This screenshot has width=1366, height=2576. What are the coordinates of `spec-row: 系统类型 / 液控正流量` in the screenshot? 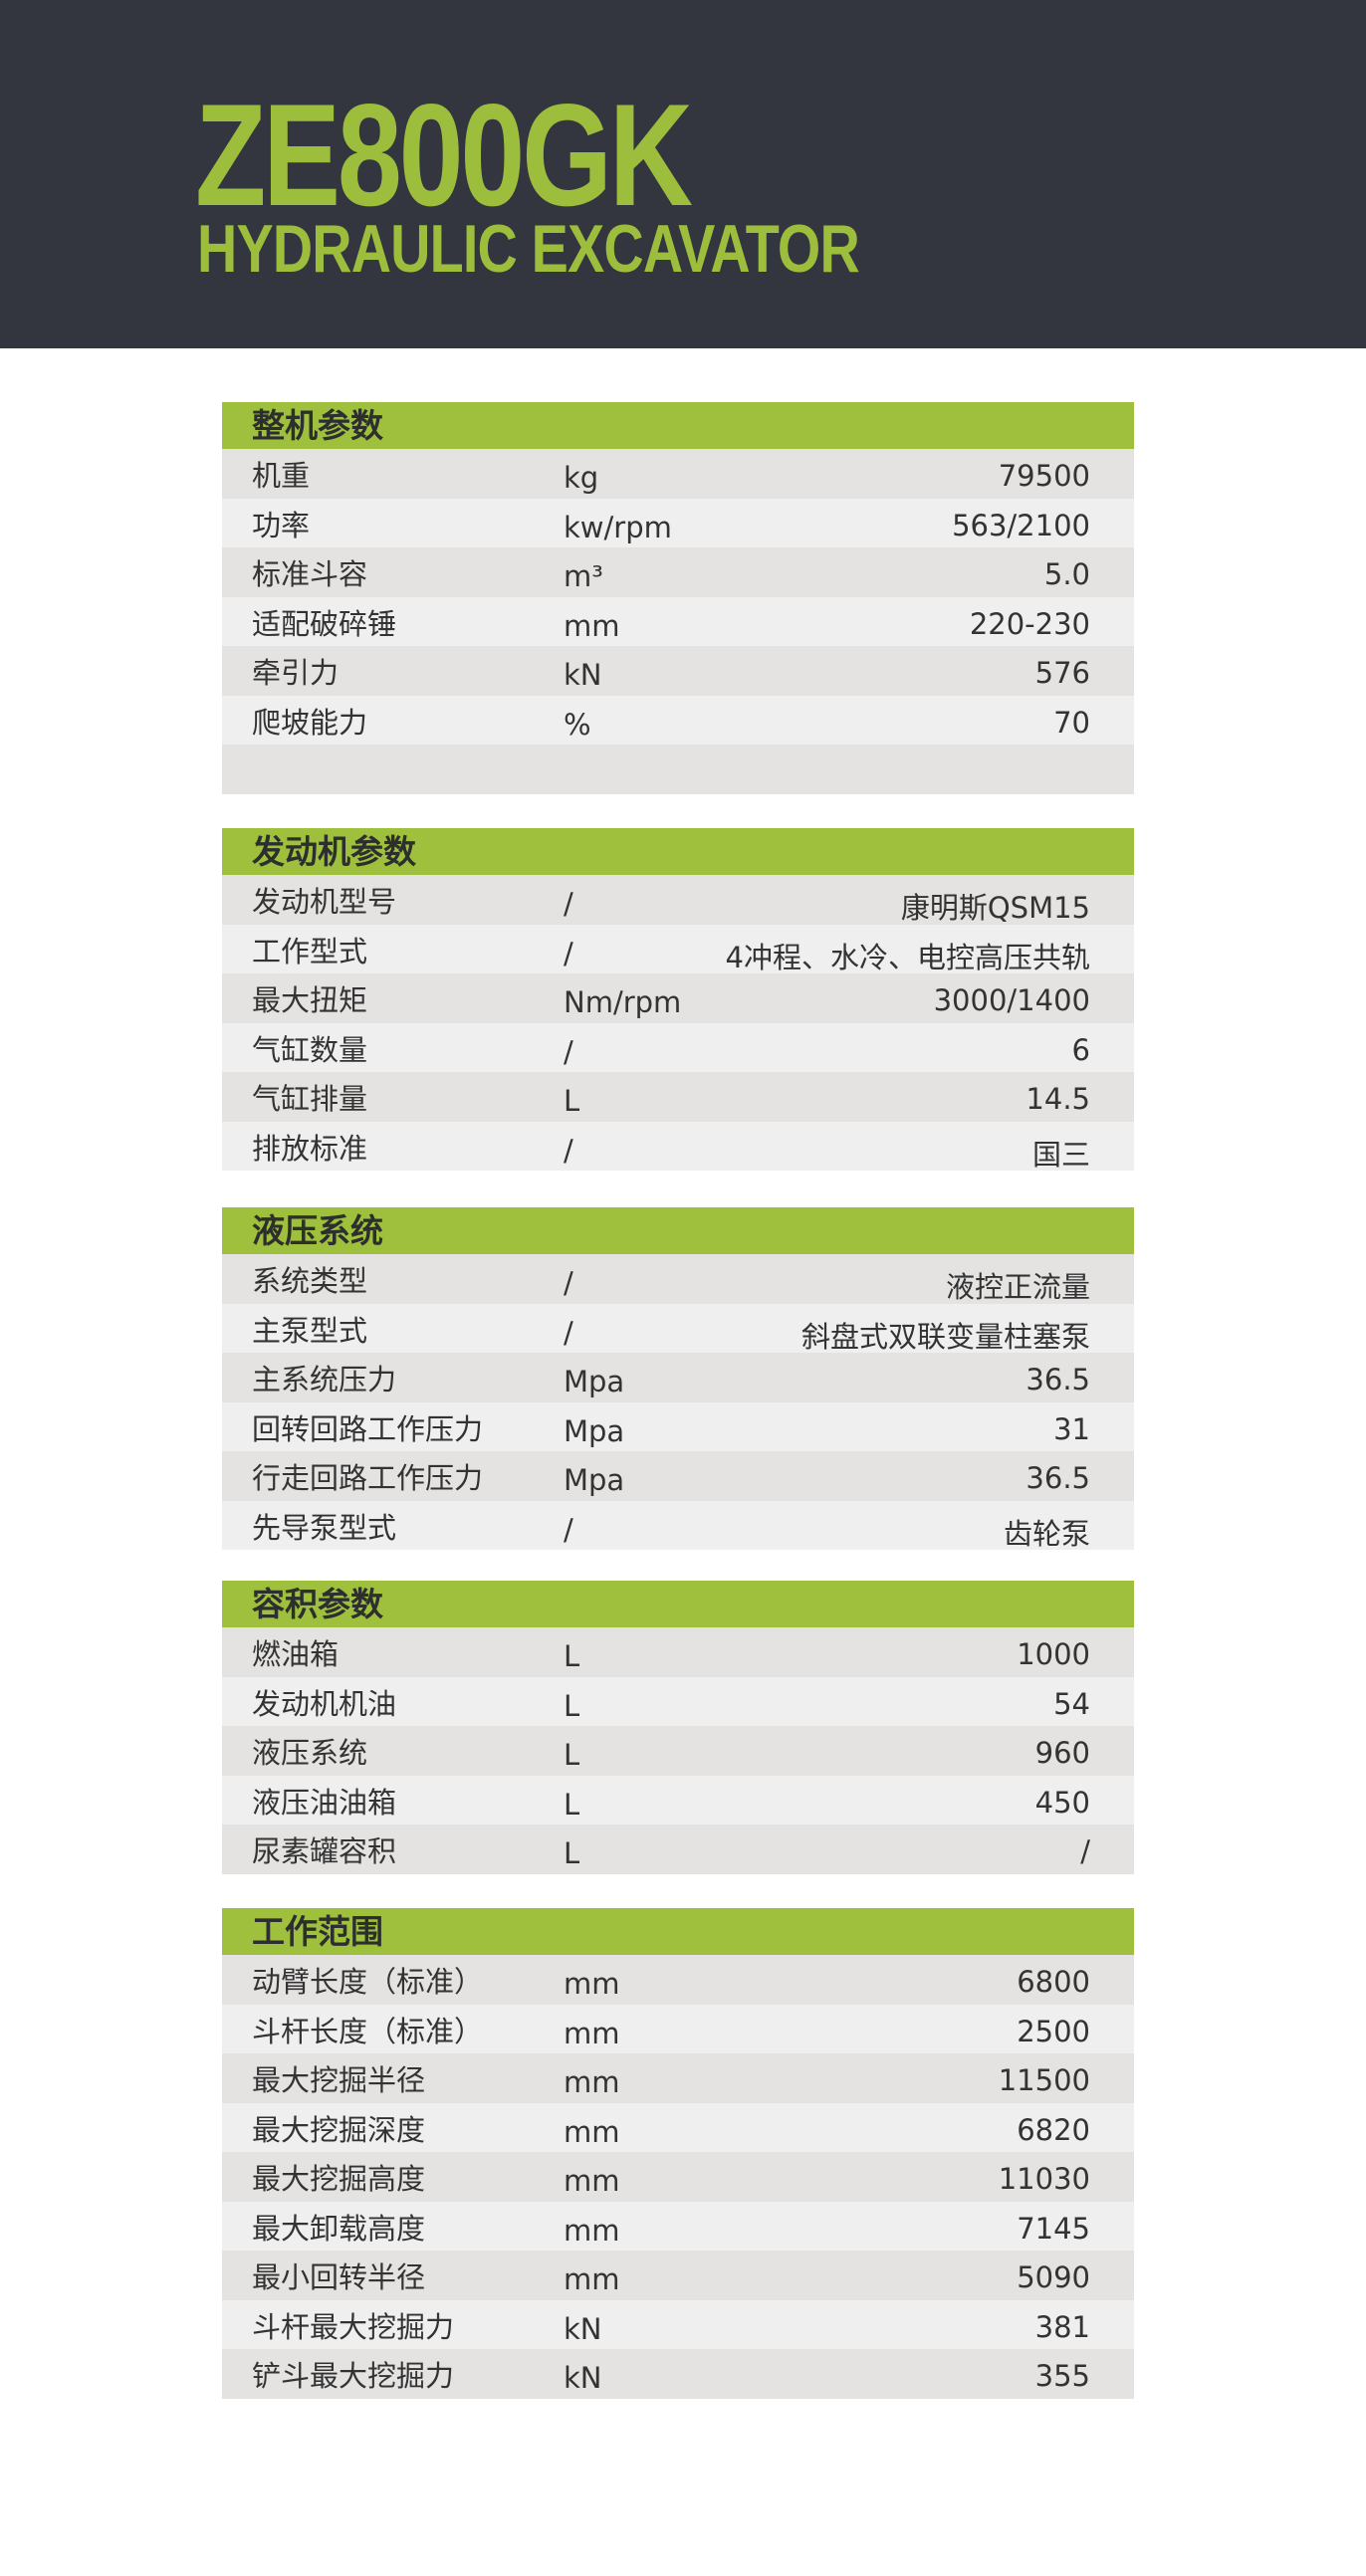 It's located at (678, 1279).